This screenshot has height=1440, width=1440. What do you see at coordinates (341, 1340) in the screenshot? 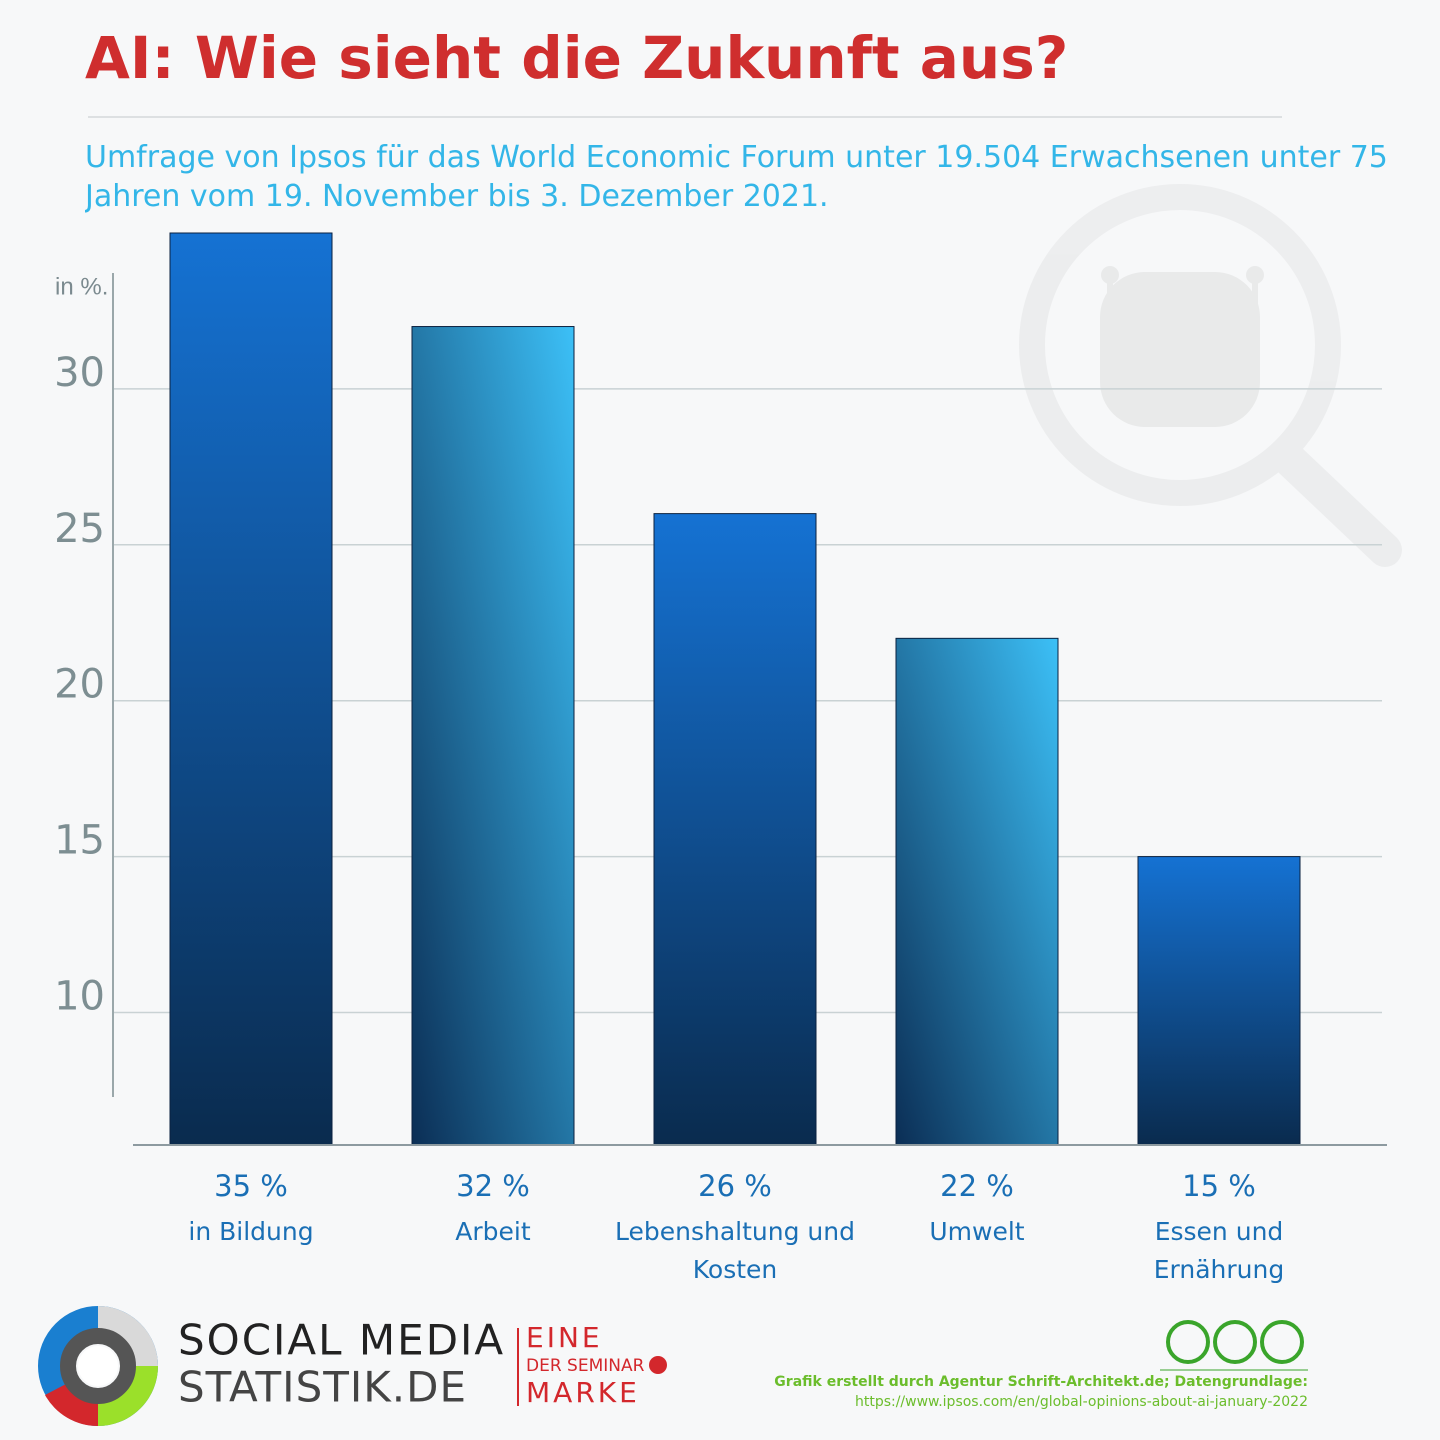
I see `brand-line: SOCIAL MEDIA` at bounding box center [341, 1340].